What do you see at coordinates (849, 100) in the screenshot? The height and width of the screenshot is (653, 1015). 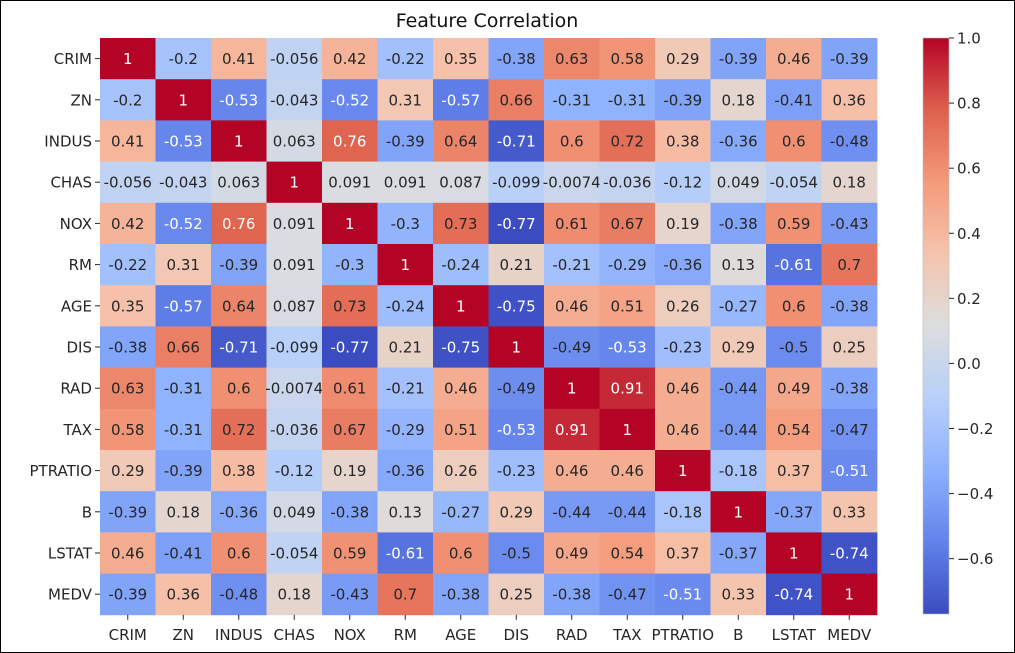 I see `cell-value-label: 0.36` at bounding box center [849, 100].